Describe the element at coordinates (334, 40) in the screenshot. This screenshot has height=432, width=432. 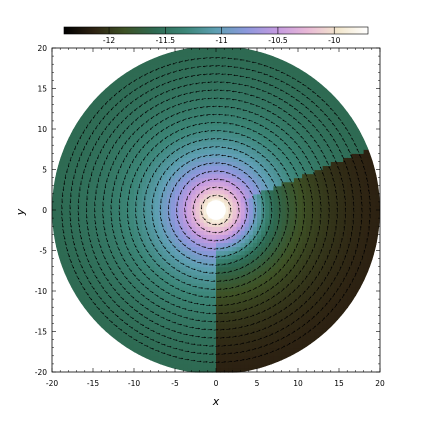
I see `colorbar-tick-label: -10` at that location.